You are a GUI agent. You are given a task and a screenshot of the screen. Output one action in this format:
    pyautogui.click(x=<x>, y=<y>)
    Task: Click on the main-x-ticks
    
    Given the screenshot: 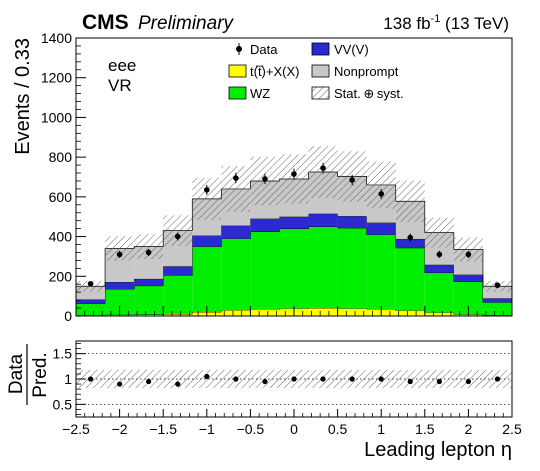 What is the action you would take?
    pyautogui.click(x=294, y=311)
    